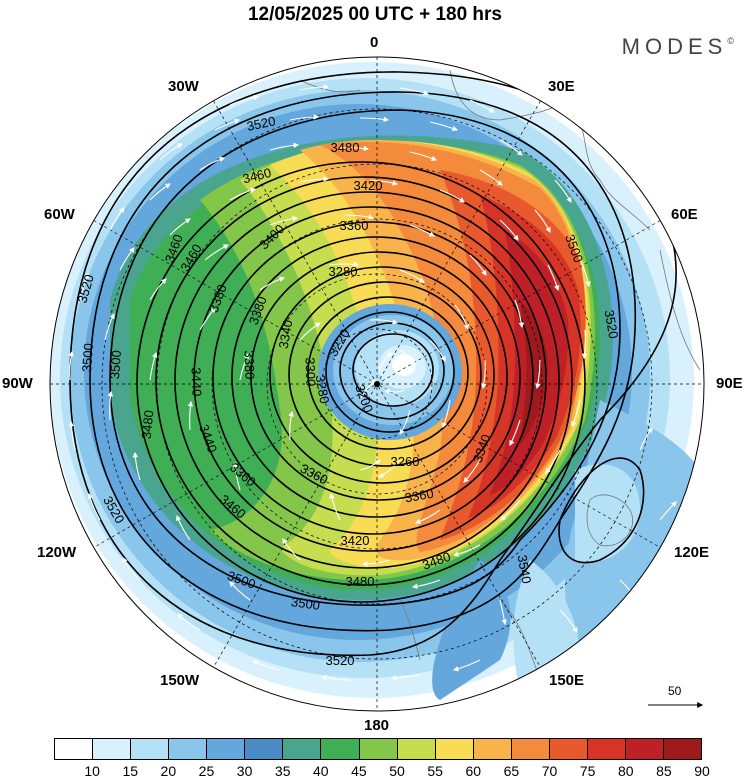  What do you see at coordinates (511, 771) in the screenshot?
I see `colorbar-tick-label: 65` at bounding box center [511, 771].